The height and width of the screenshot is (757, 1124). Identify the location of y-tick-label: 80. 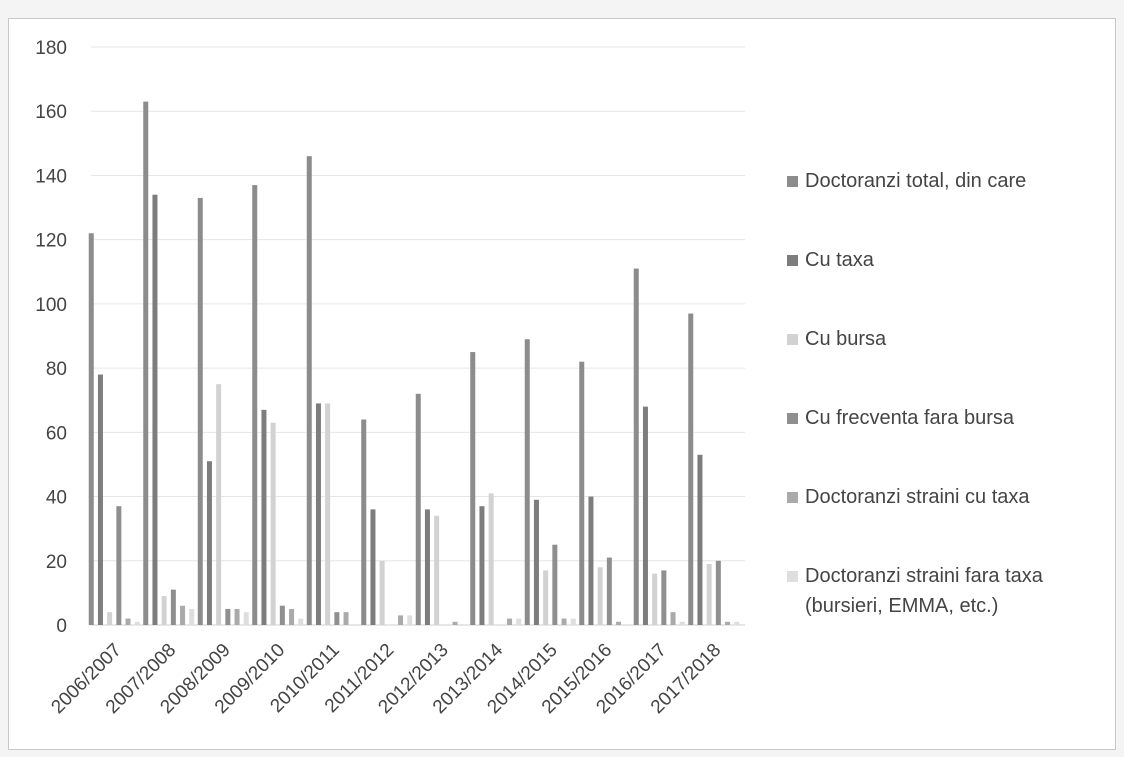
(56, 369).